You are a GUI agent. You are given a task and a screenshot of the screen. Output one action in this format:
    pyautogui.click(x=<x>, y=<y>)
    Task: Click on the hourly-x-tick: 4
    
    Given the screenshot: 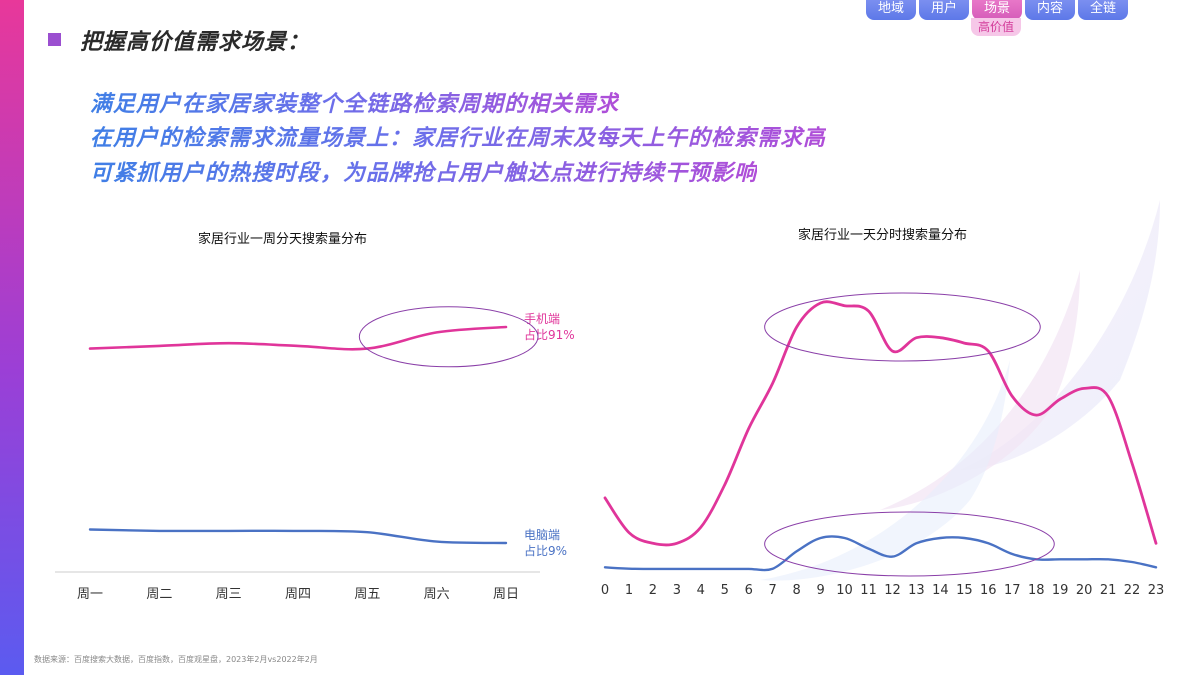 What is the action you would take?
    pyautogui.click(x=701, y=590)
    